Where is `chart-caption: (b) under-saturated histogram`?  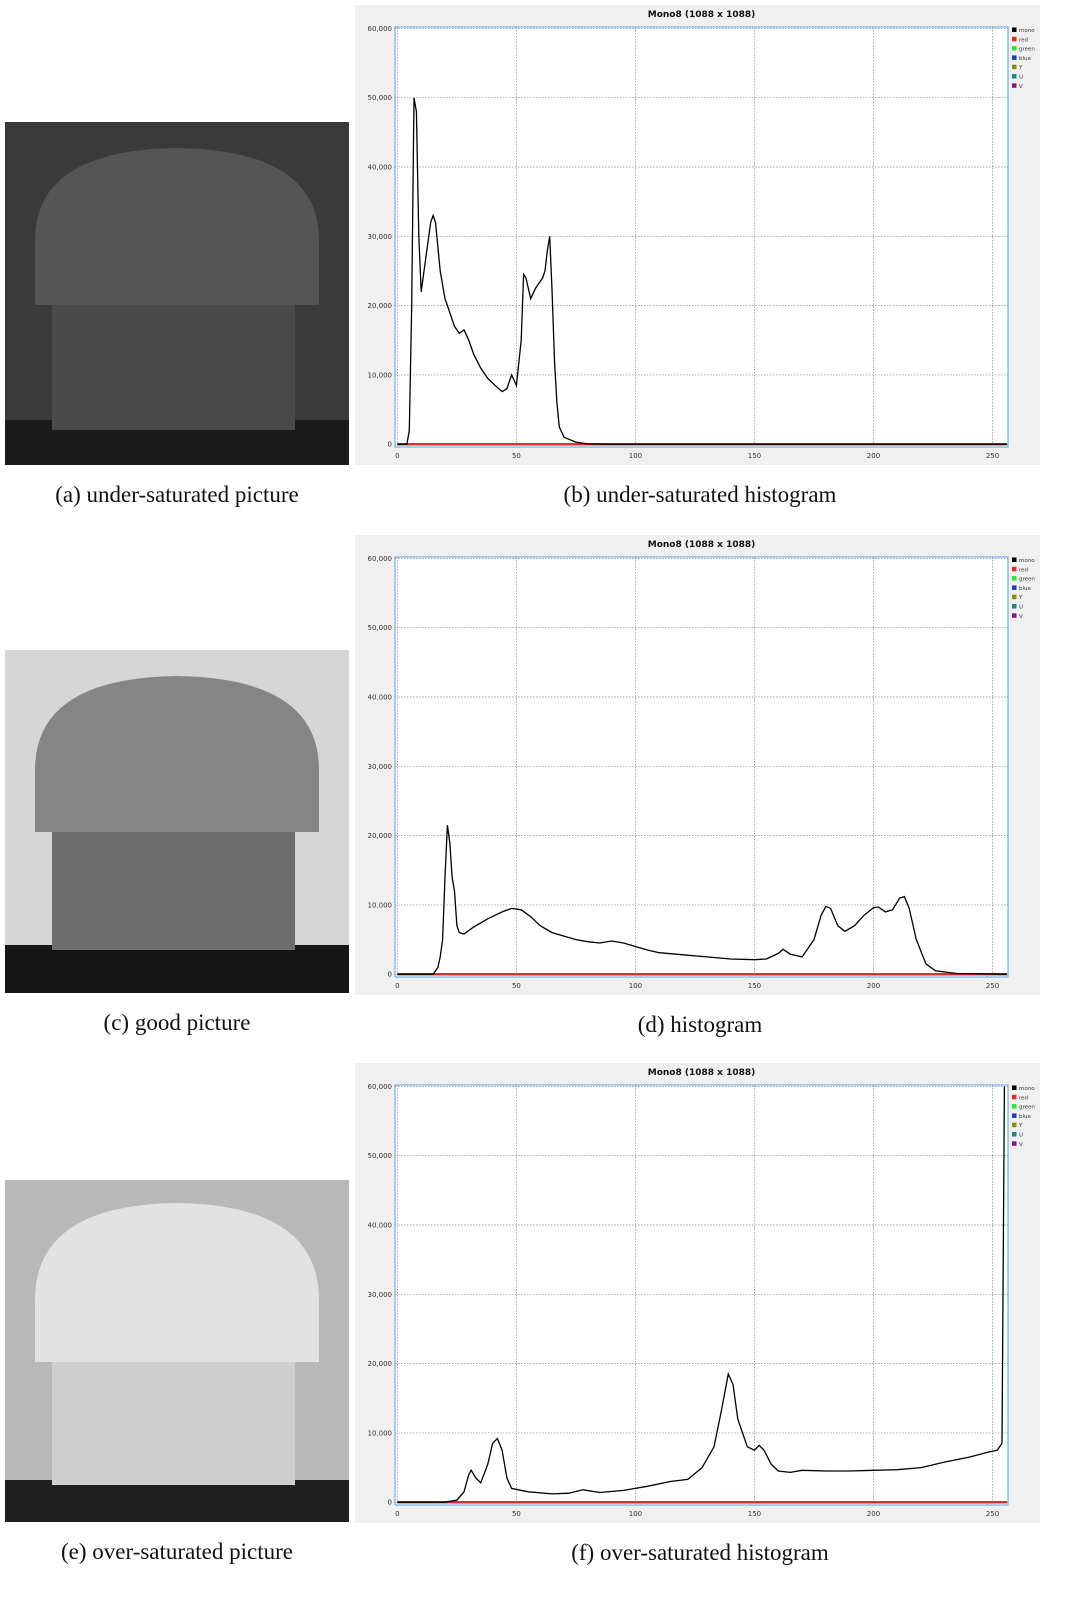 chart-caption: (b) under-saturated histogram is located at coordinates (700, 494).